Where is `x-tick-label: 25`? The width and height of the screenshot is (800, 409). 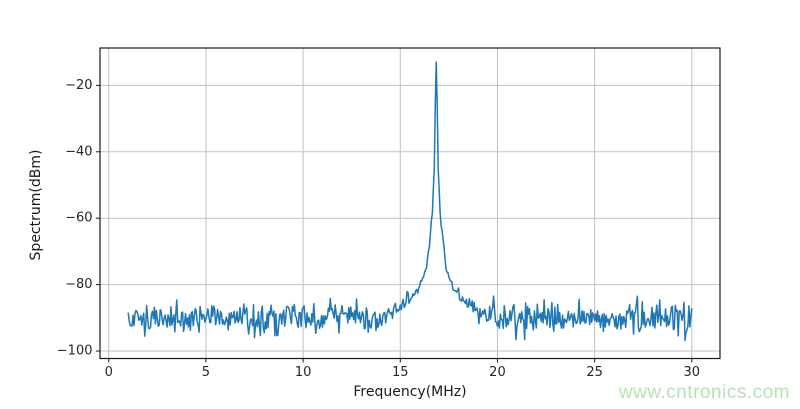
x-tick-label: 25 is located at coordinates (594, 372).